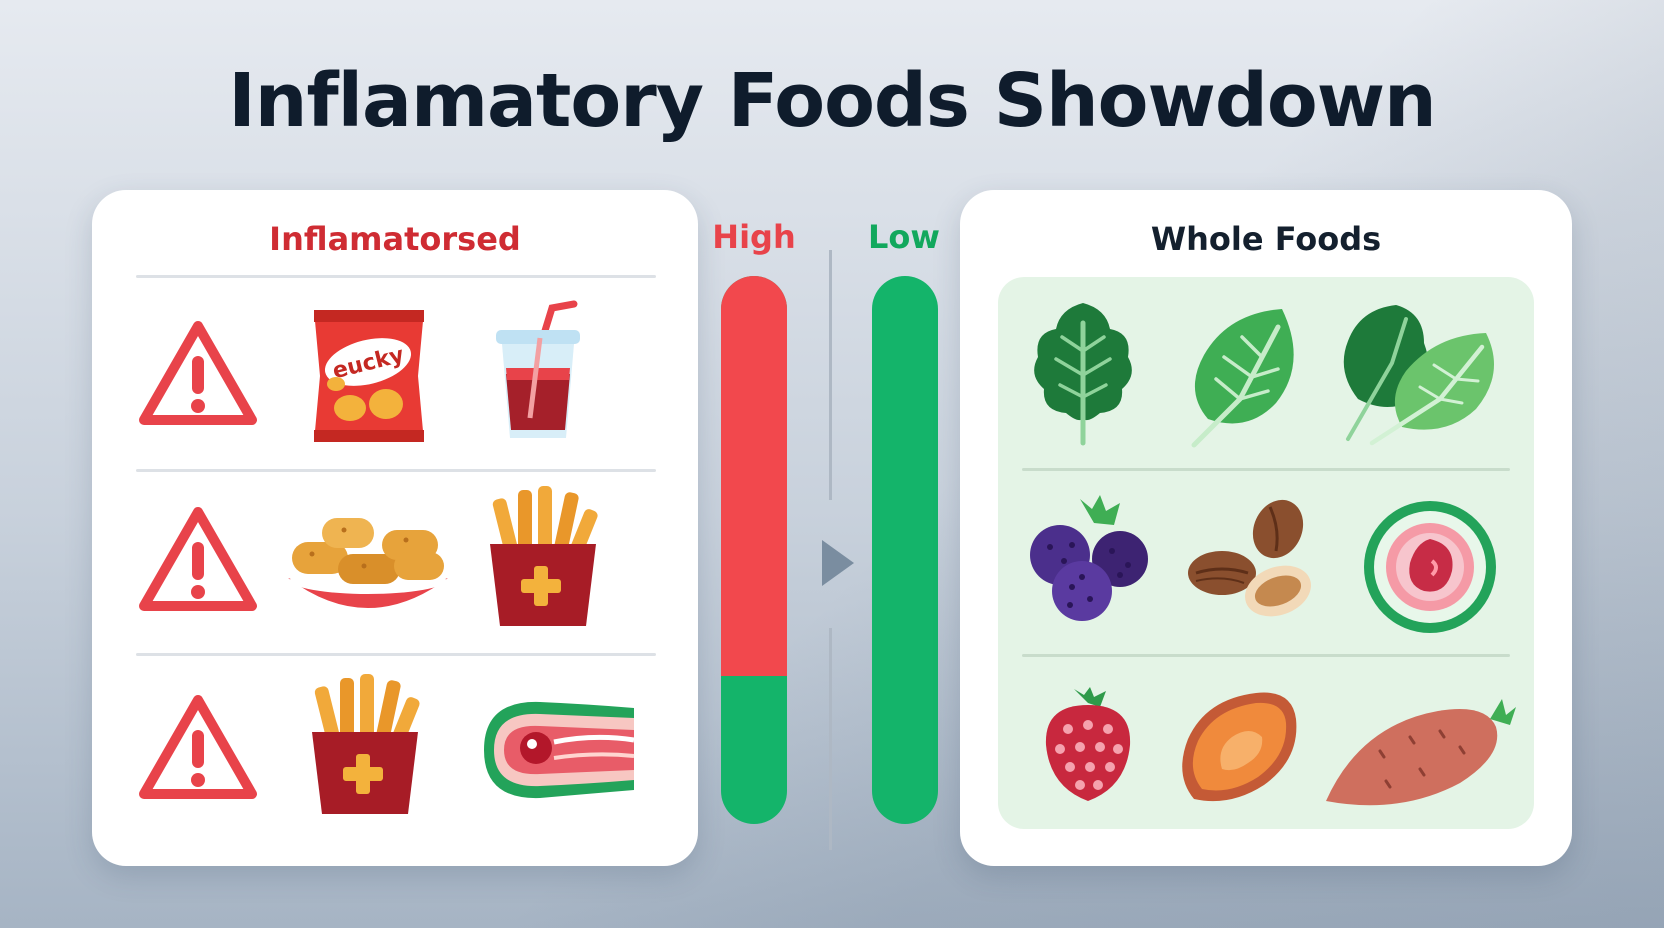 The height and width of the screenshot is (928, 1664). Describe the element at coordinates (832, 101) in the screenshot. I see `page-title: Inflamatory Foods Showdown` at that location.